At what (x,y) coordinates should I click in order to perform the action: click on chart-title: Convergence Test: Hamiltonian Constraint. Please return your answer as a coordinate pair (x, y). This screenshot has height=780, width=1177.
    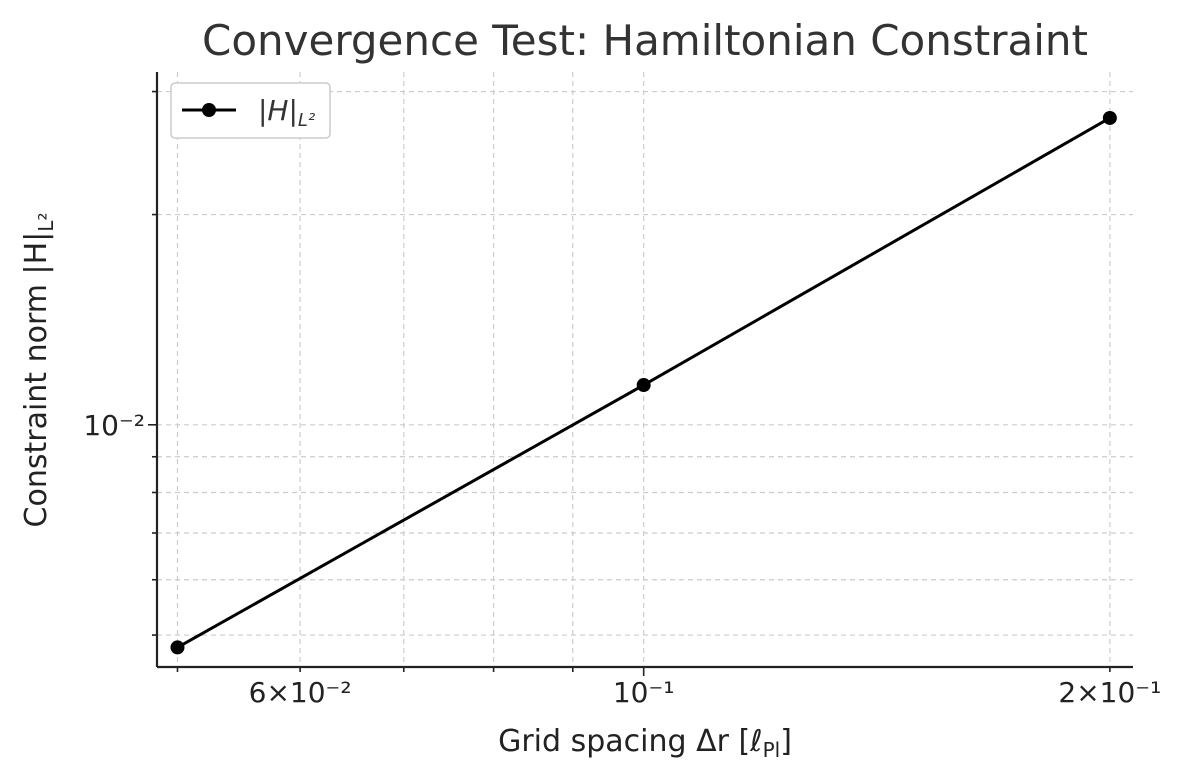
    Looking at the image, I should click on (645, 40).